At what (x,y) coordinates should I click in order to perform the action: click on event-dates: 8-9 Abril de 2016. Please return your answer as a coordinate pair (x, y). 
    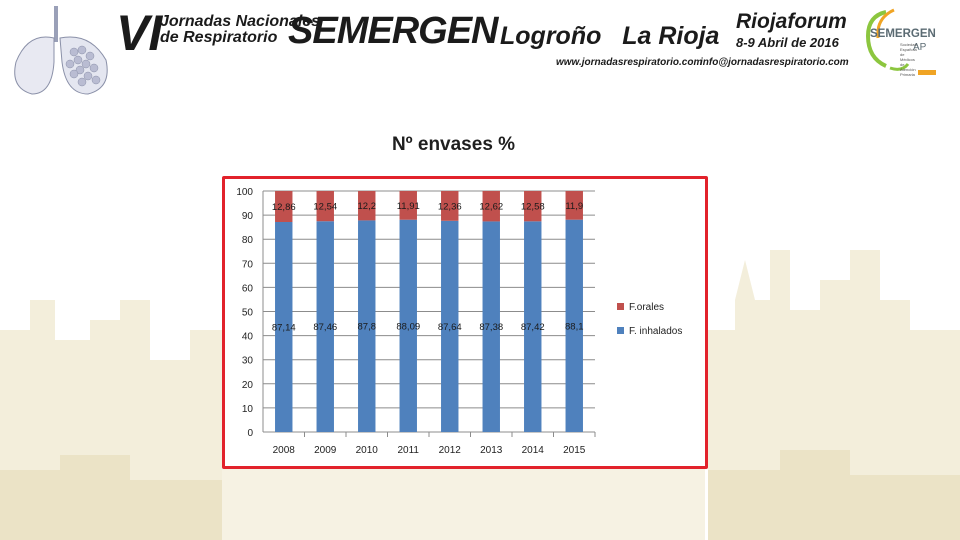
    Looking at the image, I should click on (787, 42).